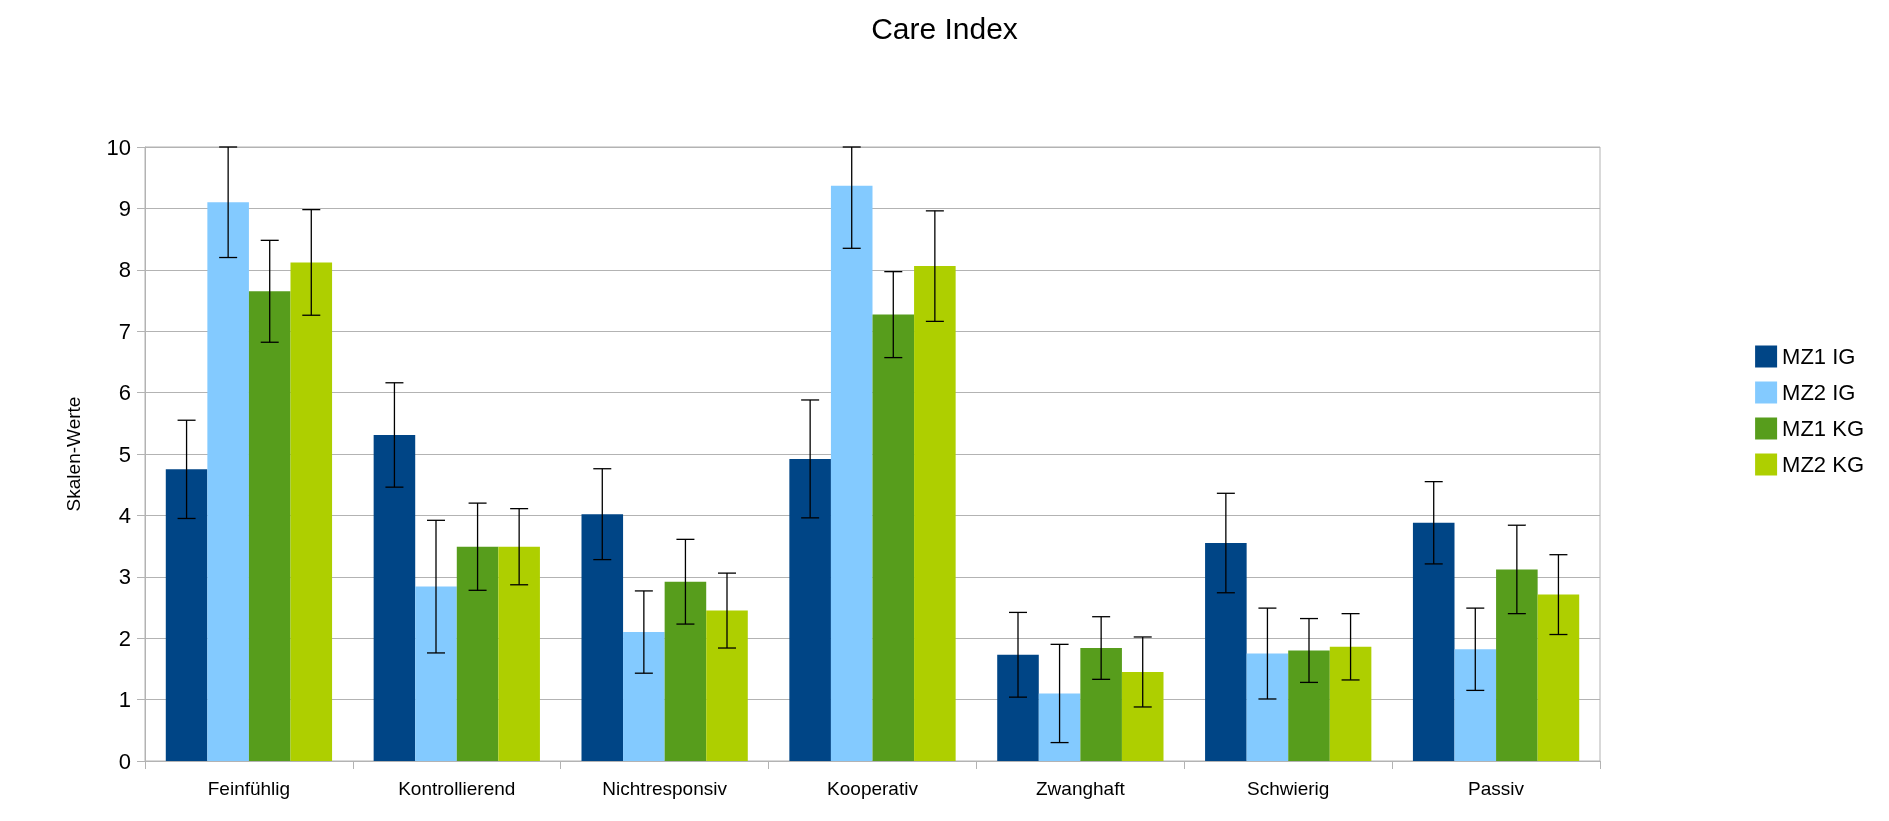 Image resolution: width=1889 pixels, height=821 pixels. What do you see at coordinates (1496, 788) in the screenshot?
I see `x-tick-label: Passiv` at bounding box center [1496, 788].